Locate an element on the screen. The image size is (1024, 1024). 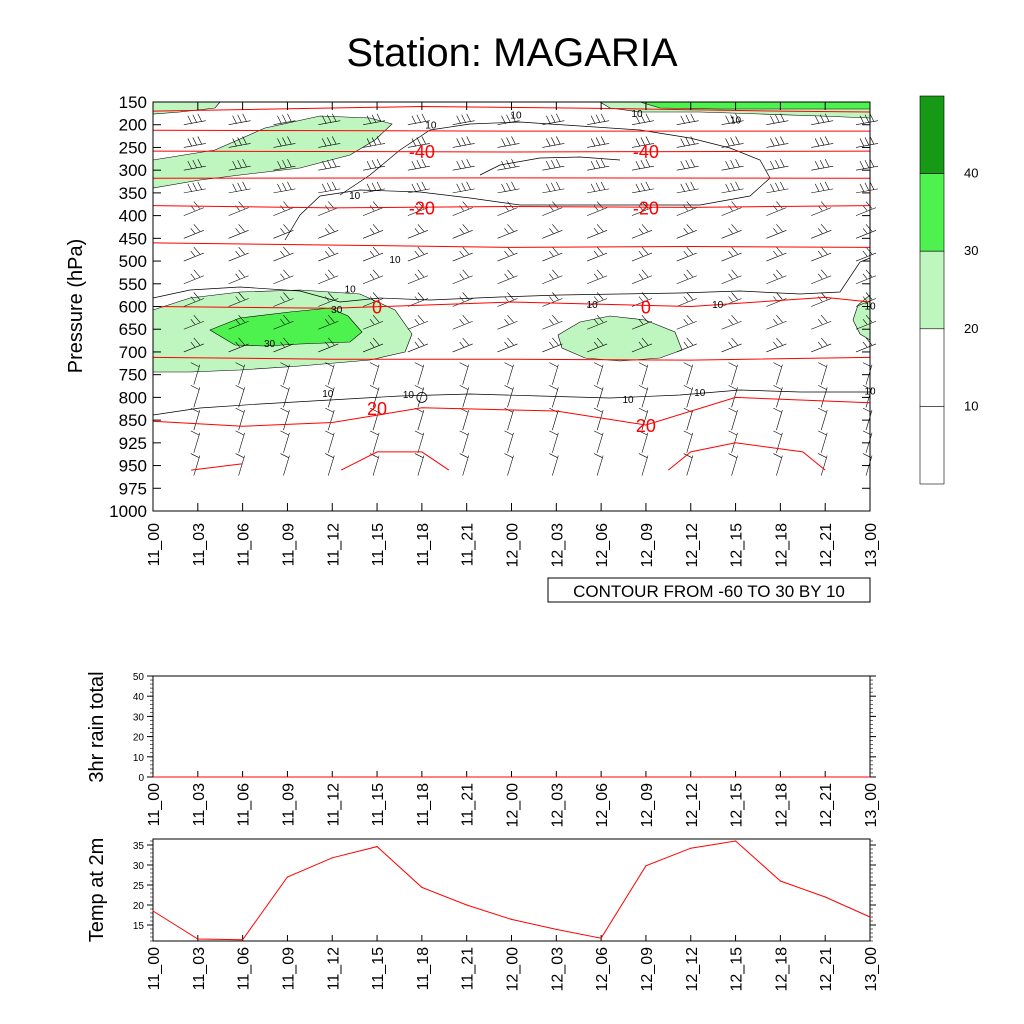
colorbar-label: 40 is located at coordinates (971, 173).